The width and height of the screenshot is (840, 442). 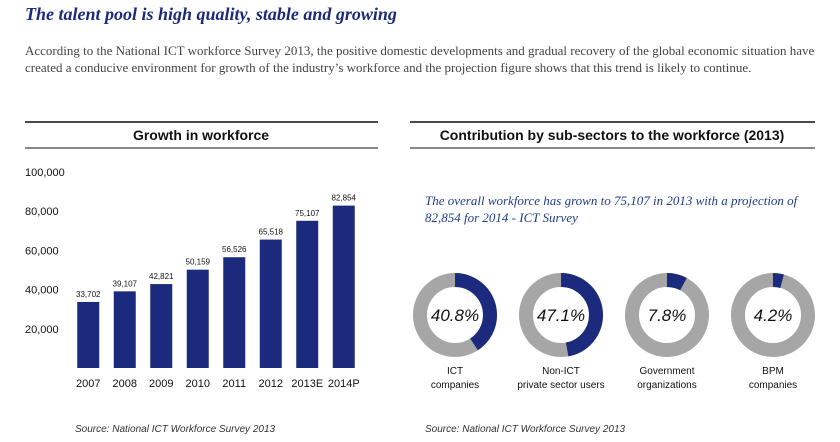 I want to click on category-label: BPM companies, so click(x=773, y=378).